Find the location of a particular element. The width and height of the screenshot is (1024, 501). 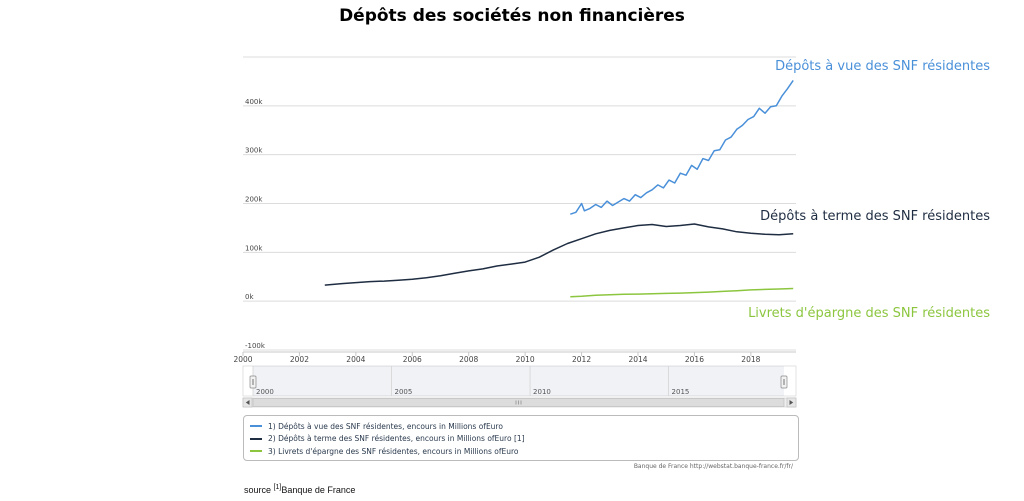

x-tick-label: 2008 is located at coordinates (468, 359).